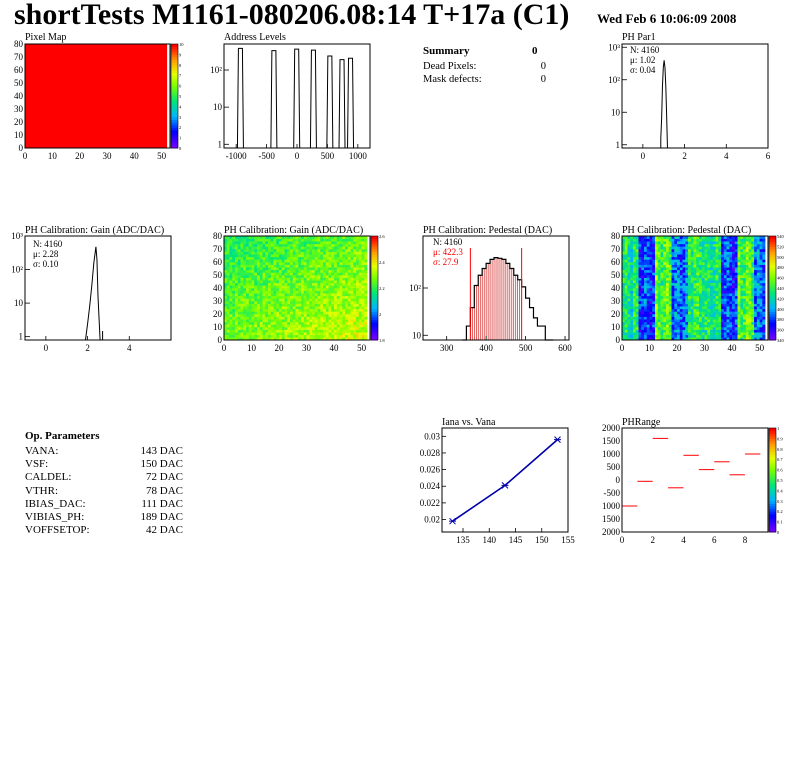 The image size is (796, 772). What do you see at coordinates (97, 96) in the screenshot?
I see `plot-frame` at bounding box center [97, 96].